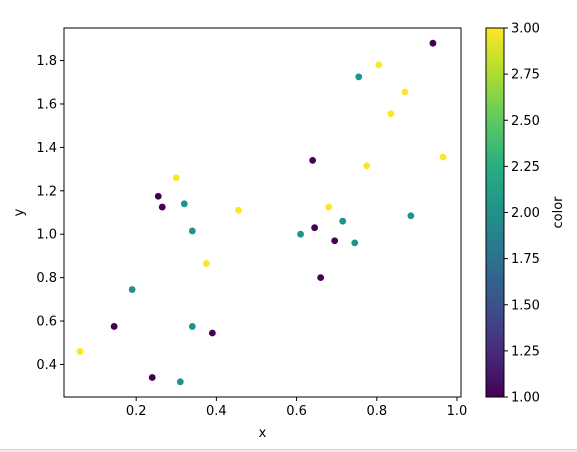 This screenshot has height=452, width=577. Describe the element at coordinates (46, 191) in the screenshot. I see `y-tick-label: 1.2` at that location.